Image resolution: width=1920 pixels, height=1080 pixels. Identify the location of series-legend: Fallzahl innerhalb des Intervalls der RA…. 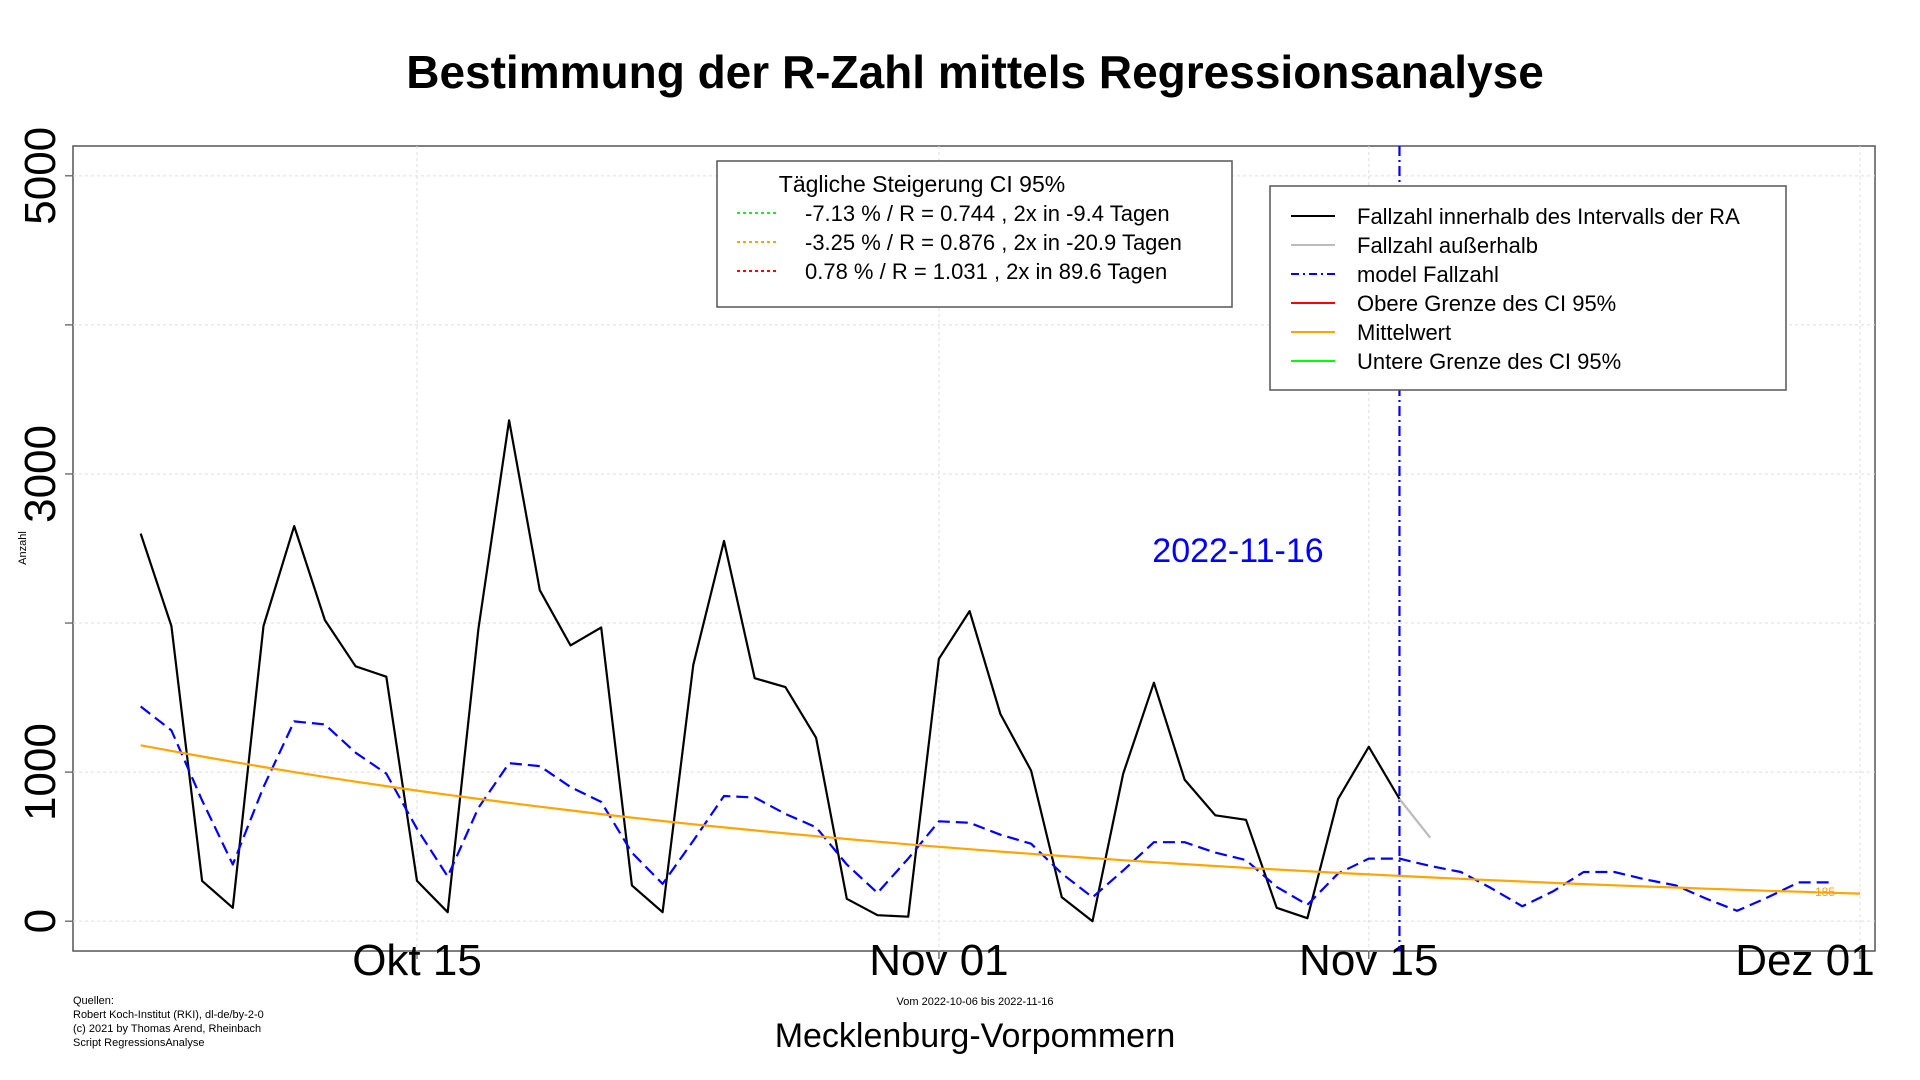
(1528, 288).